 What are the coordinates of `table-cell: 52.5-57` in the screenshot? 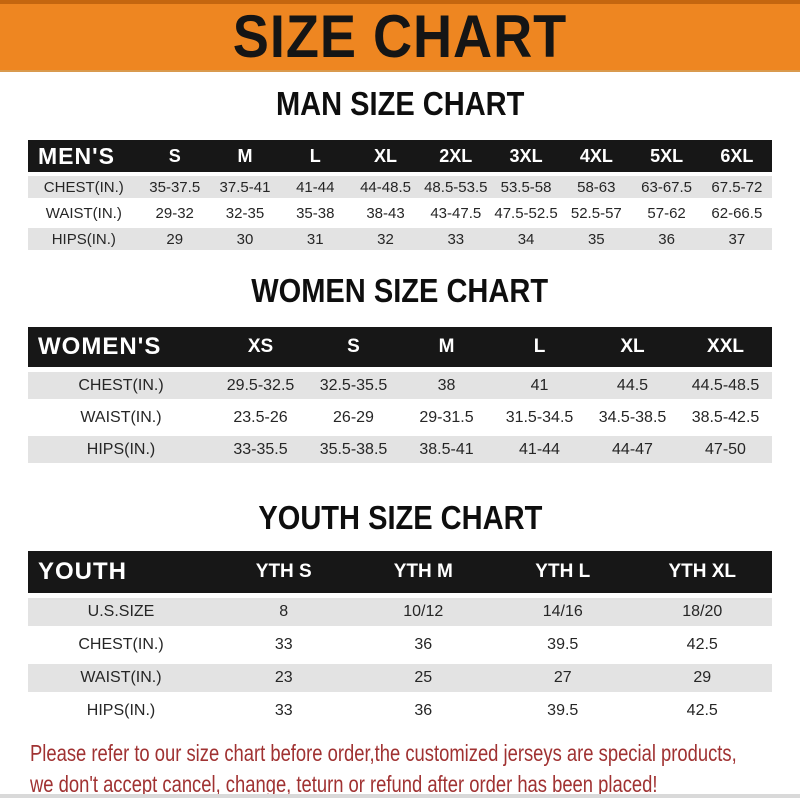 It's located at (596, 213).